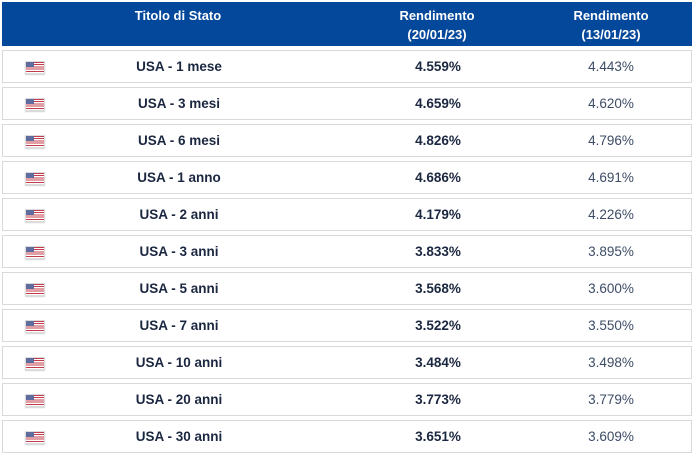  Describe the element at coordinates (179, 251) in the screenshot. I see `bond-title: USA - 3 anni` at that location.